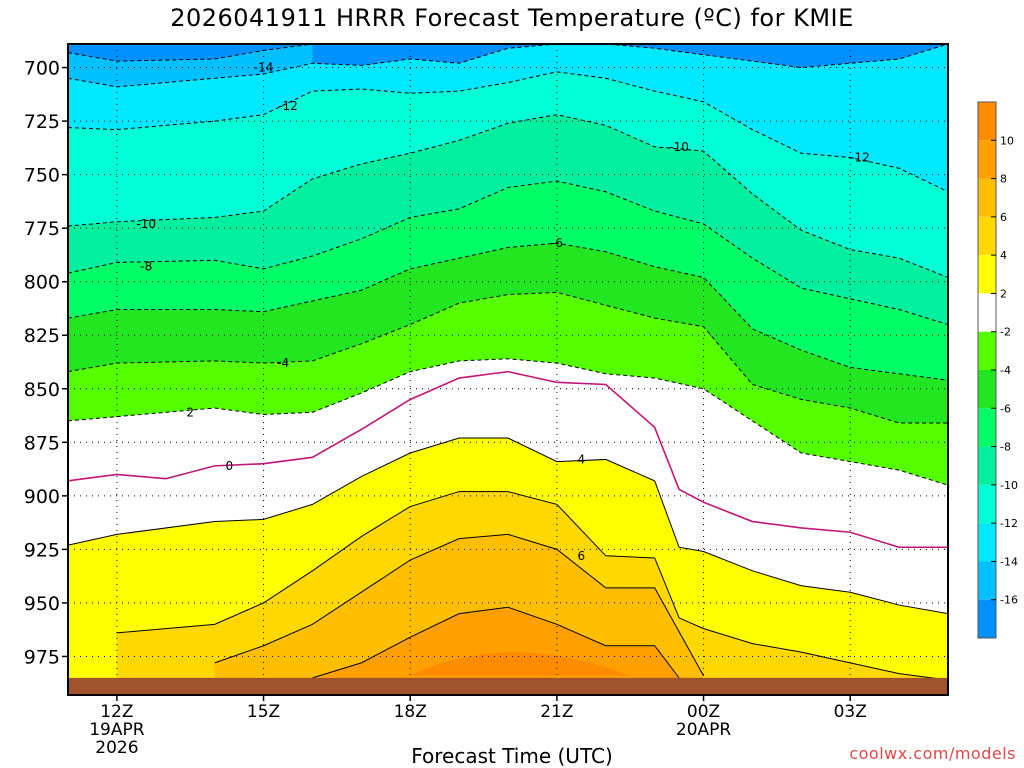  Describe the element at coordinates (116, 748) in the screenshot. I see `x-tick-label-0-2: 2026` at that location.